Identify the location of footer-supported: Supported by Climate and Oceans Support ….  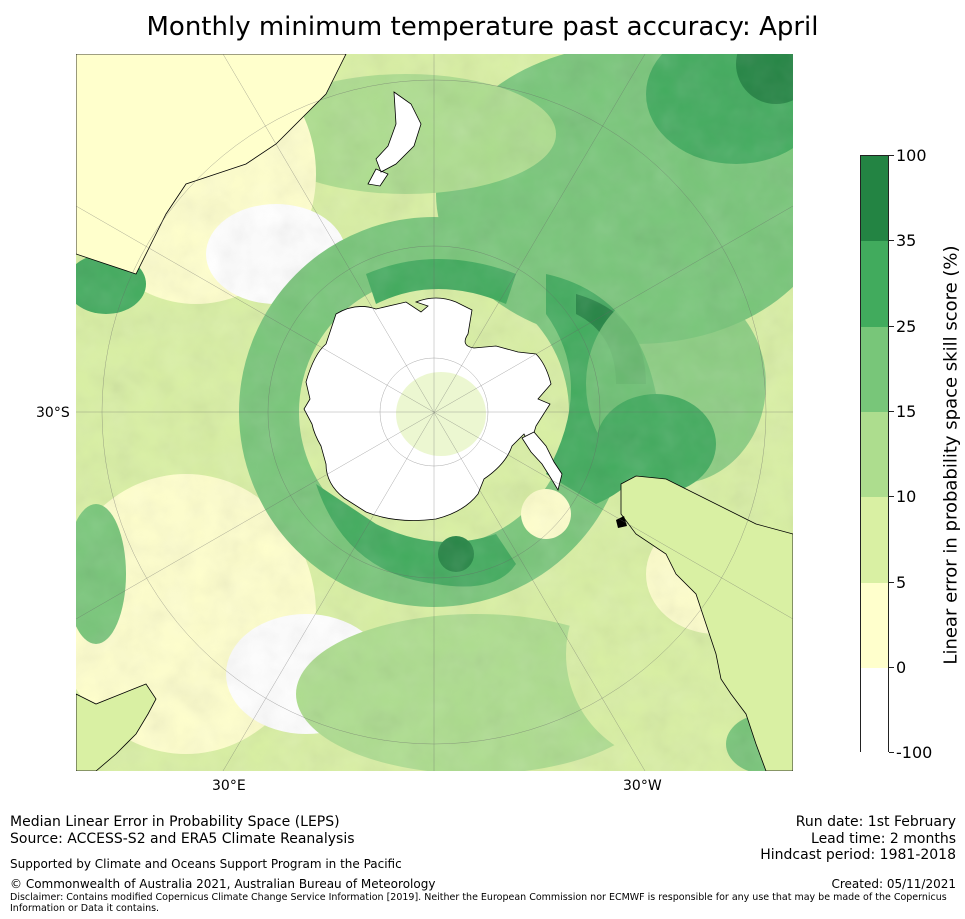
(206, 864).